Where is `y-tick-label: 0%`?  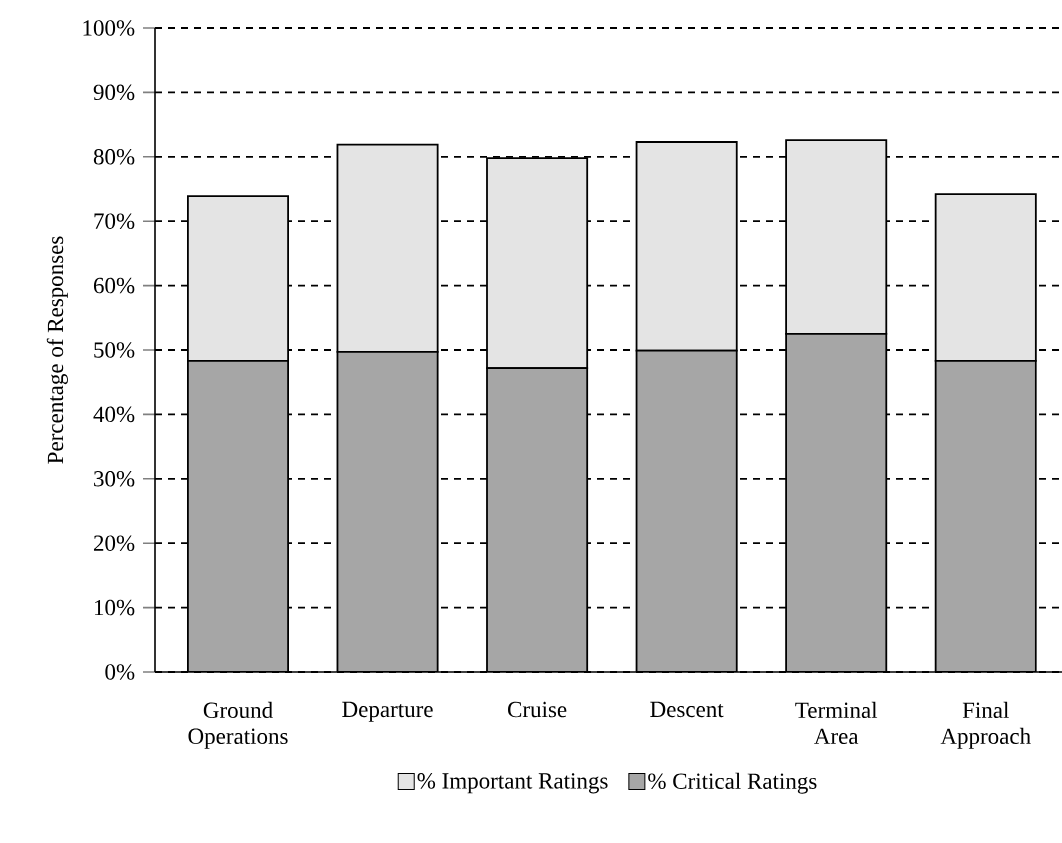 y-tick-label: 0% is located at coordinates (120, 672).